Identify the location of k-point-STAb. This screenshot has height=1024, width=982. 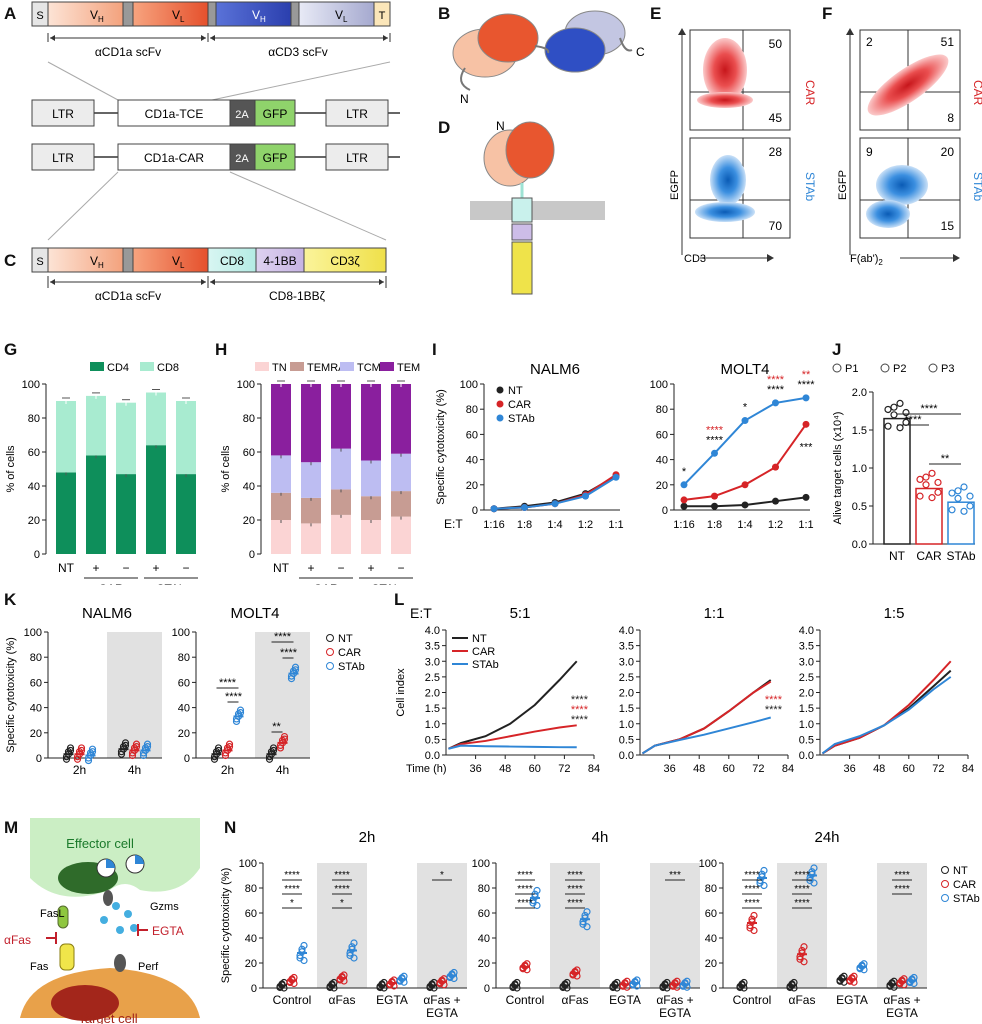
(240, 710).